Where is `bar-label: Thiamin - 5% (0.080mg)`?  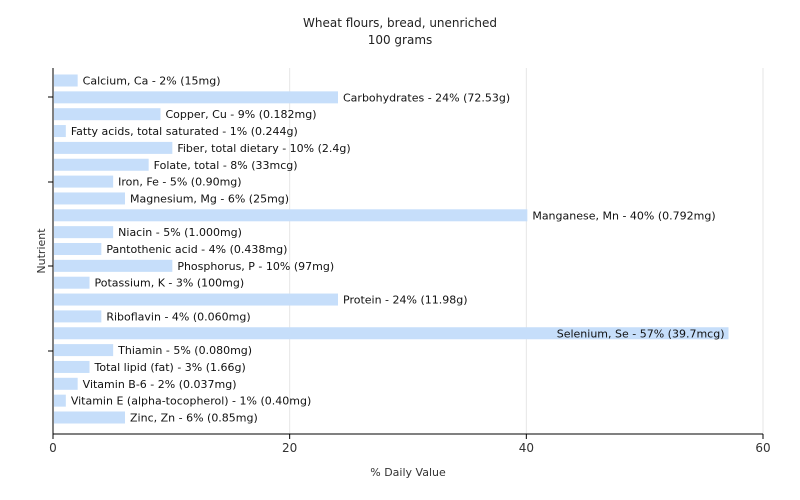
bar-label: Thiamin - 5% (0.080mg) is located at coordinates (184, 350).